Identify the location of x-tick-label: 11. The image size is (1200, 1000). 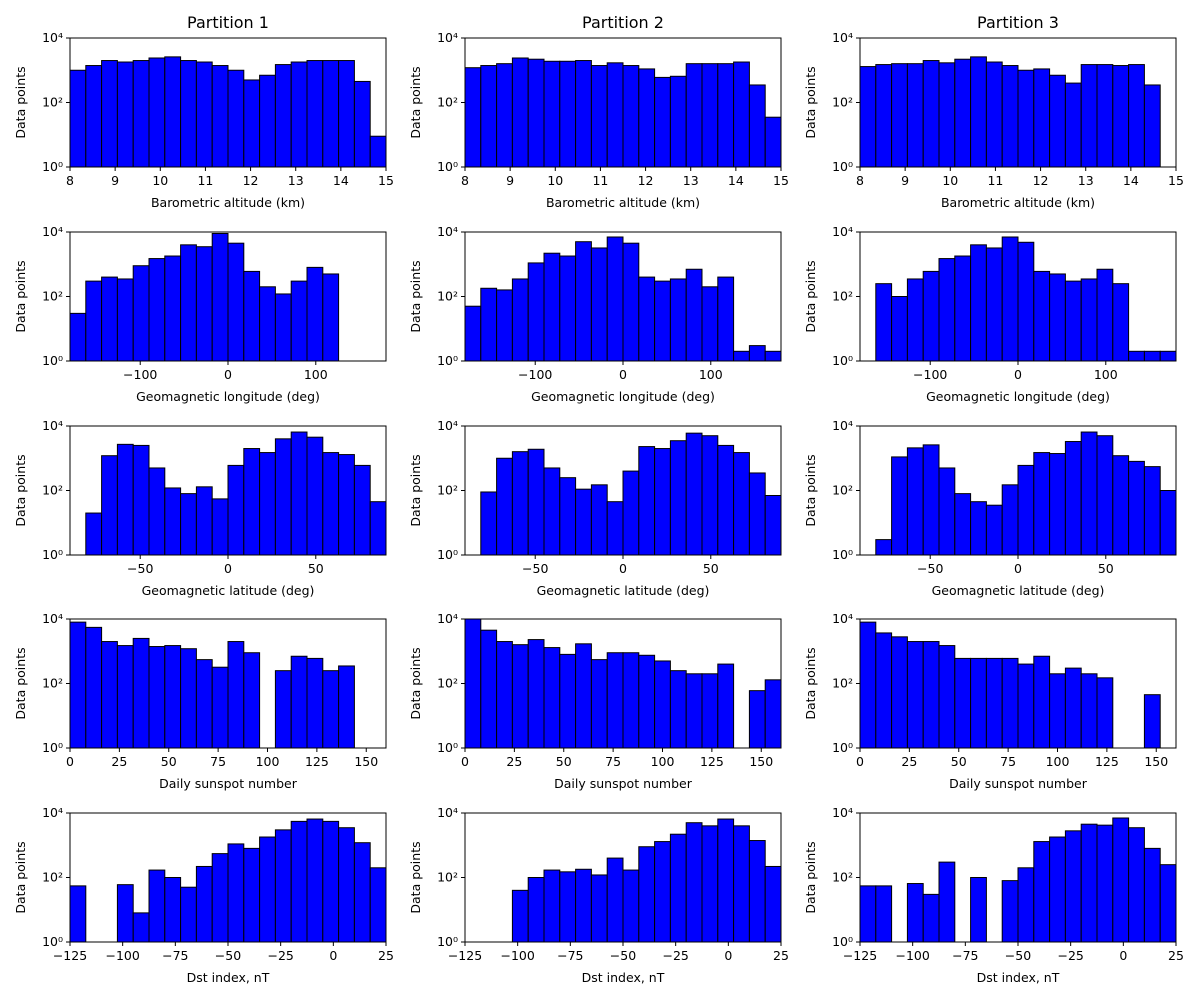
(995, 180).